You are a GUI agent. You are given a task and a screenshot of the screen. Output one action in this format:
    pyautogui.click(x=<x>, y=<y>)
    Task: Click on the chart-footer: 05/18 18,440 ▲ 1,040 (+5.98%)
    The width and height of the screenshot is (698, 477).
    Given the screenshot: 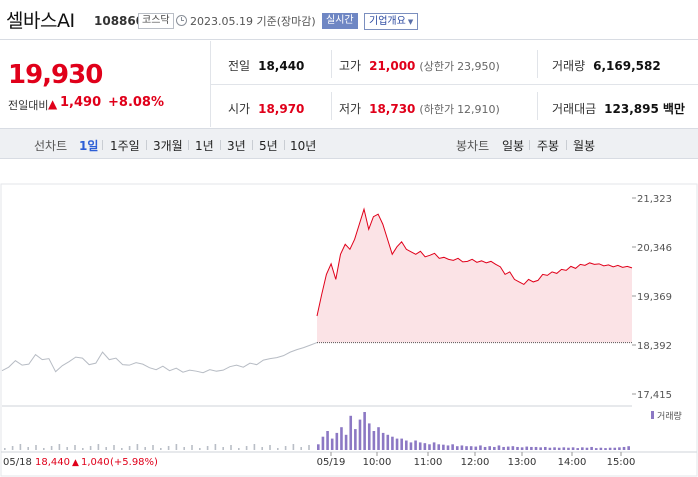 What is the action you would take?
    pyautogui.click(x=80, y=462)
    